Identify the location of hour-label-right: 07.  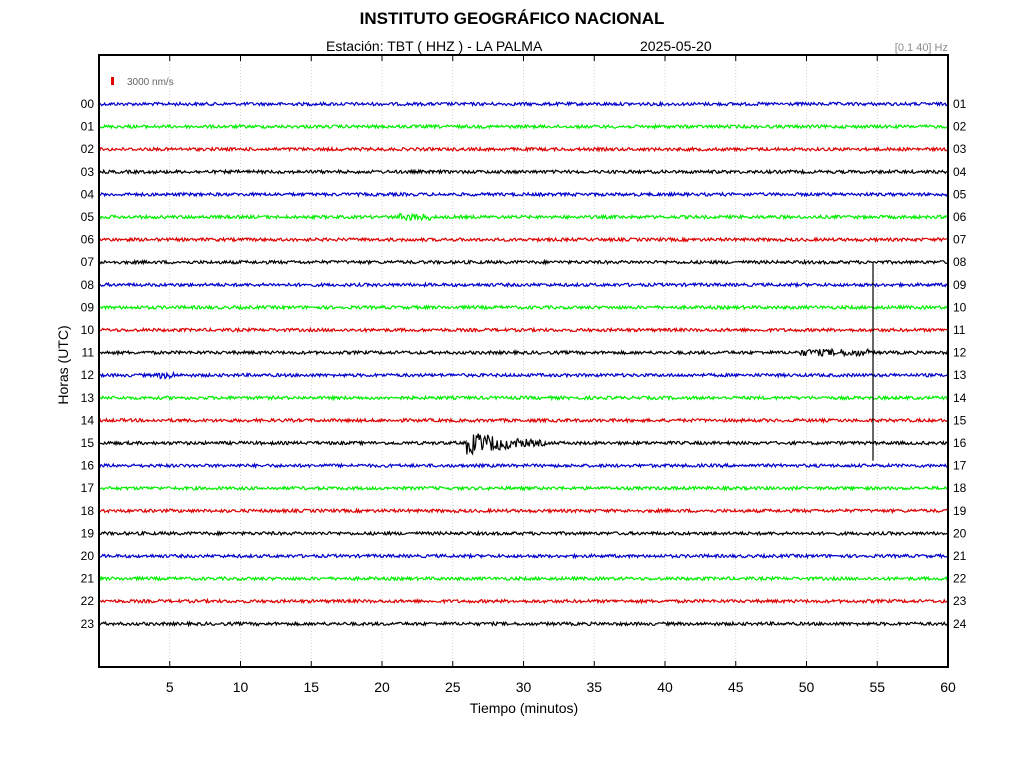
(960, 240).